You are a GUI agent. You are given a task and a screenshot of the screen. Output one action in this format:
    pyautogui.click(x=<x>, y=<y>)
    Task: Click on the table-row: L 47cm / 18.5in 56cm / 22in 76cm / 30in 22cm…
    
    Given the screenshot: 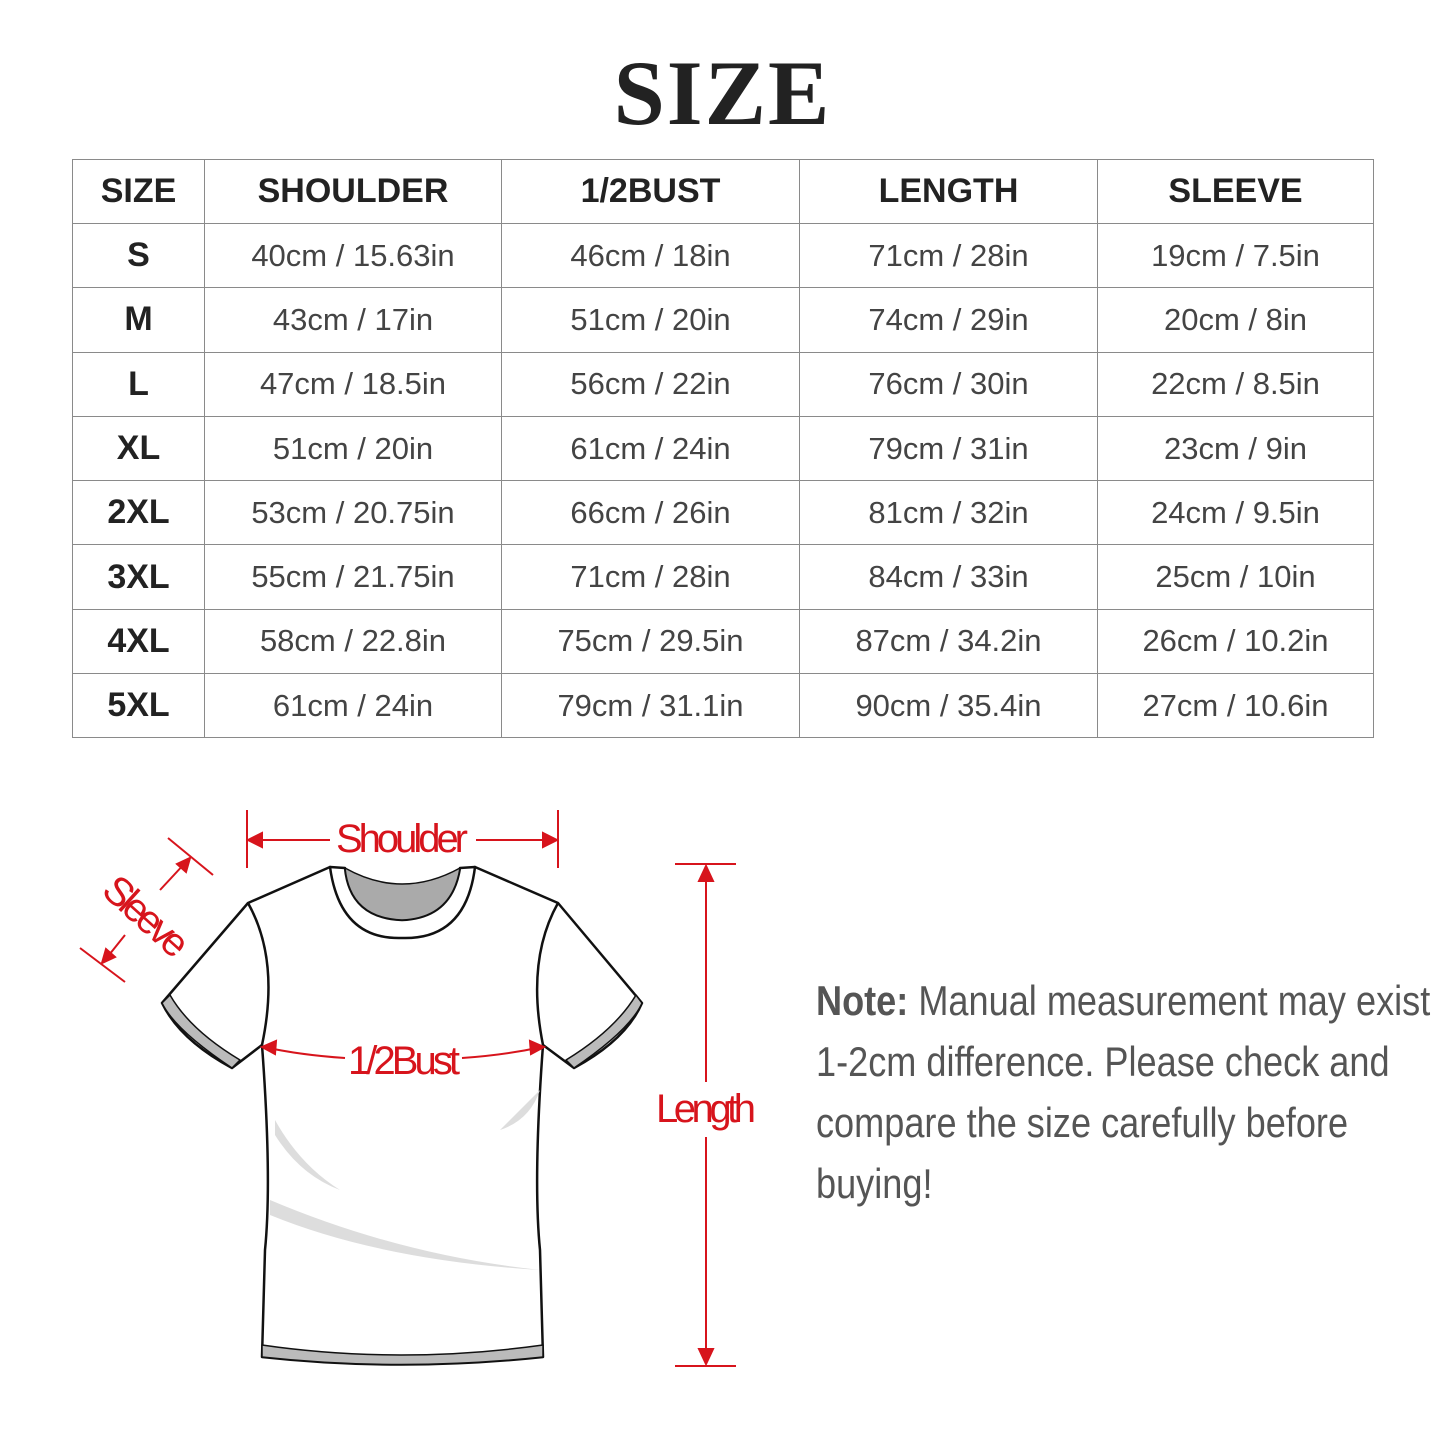 What is the action you would take?
    pyautogui.click(x=723, y=384)
    